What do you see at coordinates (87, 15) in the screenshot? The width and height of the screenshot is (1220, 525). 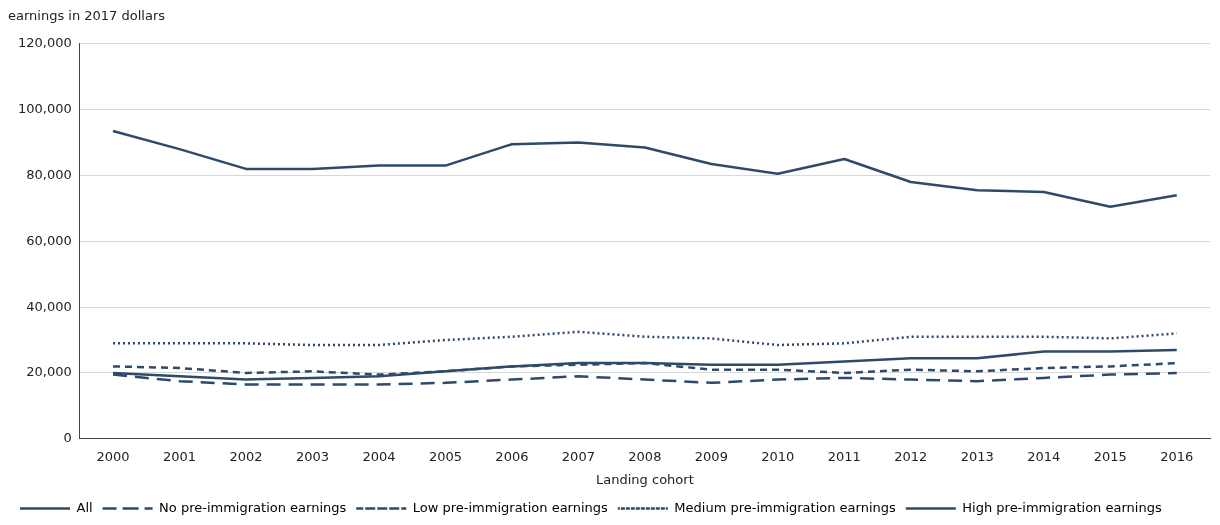 I see `y-axis-title: earnings in 2017 dollars` at bounding box center [87, 15].